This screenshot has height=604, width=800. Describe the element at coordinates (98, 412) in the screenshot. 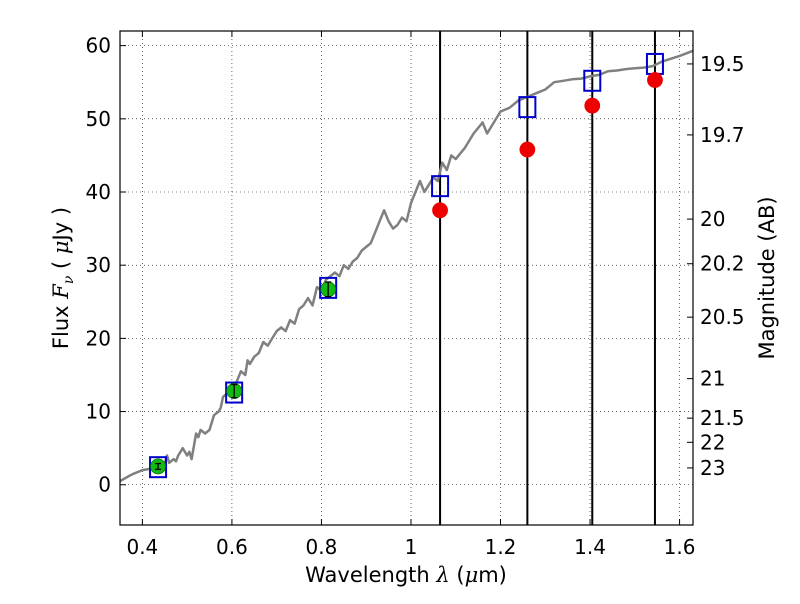

I see `y-tick-label: 10` at that location.